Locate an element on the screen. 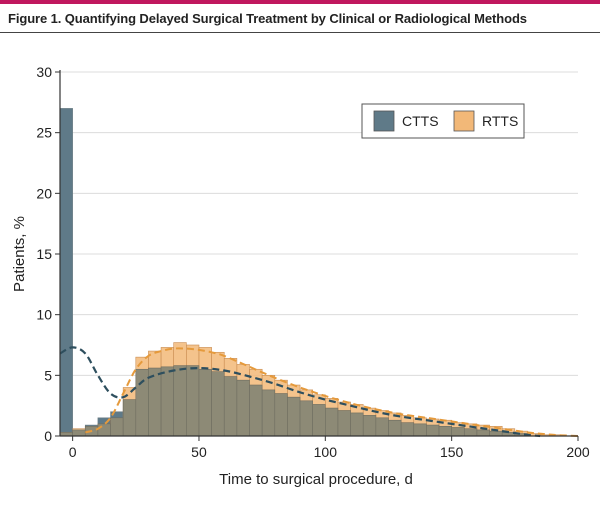 This screenshot has height=509, width=600. accent-bar is located at coordinates (300, 2).